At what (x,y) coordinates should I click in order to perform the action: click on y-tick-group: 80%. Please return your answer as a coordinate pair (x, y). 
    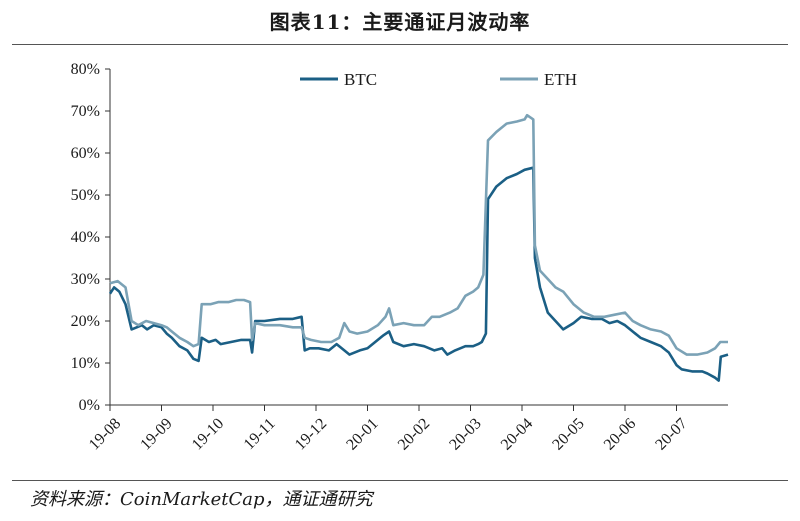
    Looking at the image, I should click on (85, 69).